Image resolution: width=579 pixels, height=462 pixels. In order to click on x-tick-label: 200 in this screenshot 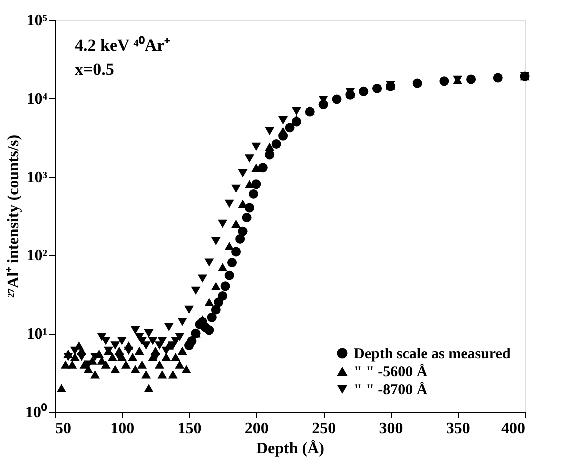, I will do `click(256, 429)`.